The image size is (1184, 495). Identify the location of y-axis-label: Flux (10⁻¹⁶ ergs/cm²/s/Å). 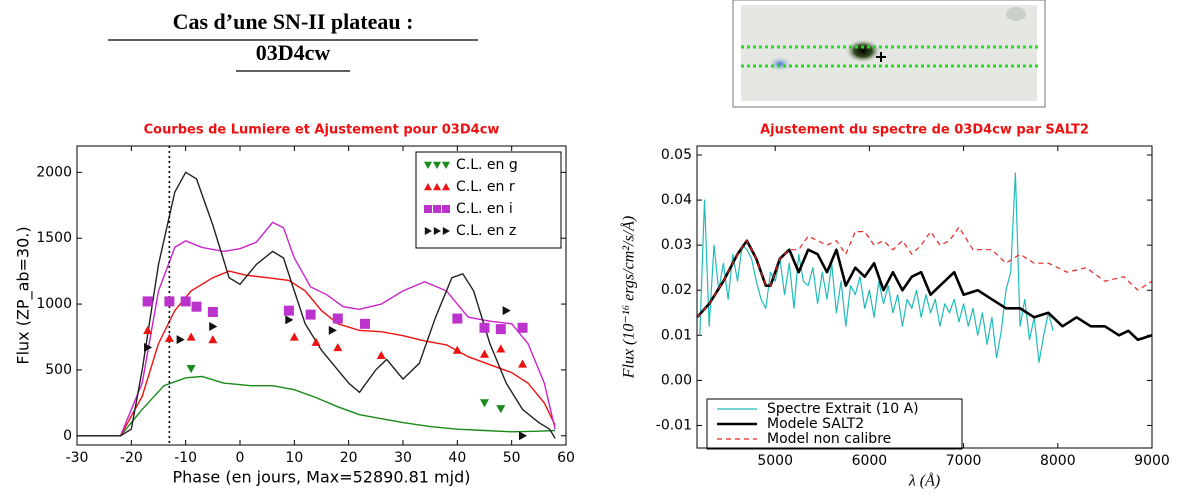
(629, 298).